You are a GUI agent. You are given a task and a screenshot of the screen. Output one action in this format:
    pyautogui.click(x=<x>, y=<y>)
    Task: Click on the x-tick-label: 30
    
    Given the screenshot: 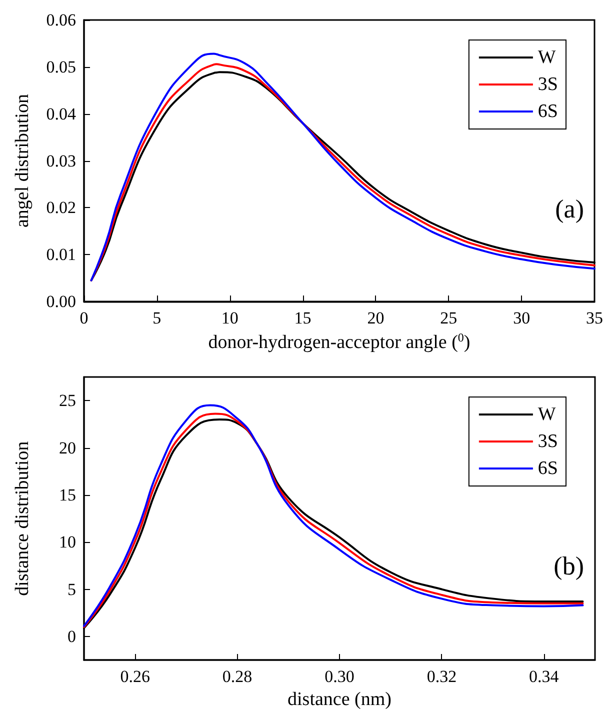 What is the action you would take?
    pyautogui.click(x=521, y=318)
    